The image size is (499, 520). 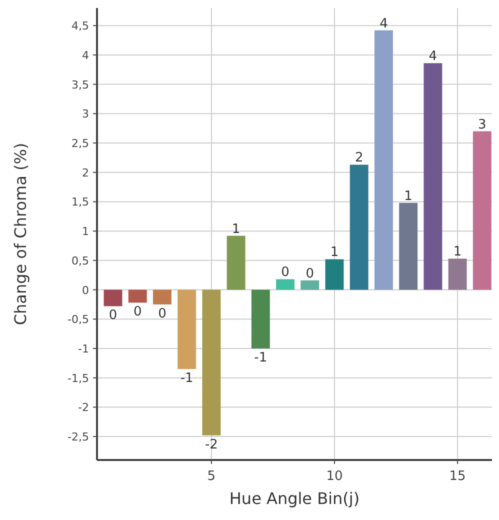 What do you see at coordinates (359, 158) in the screenshot?
I see `data-label: 2` at bounding box center [359, 158].